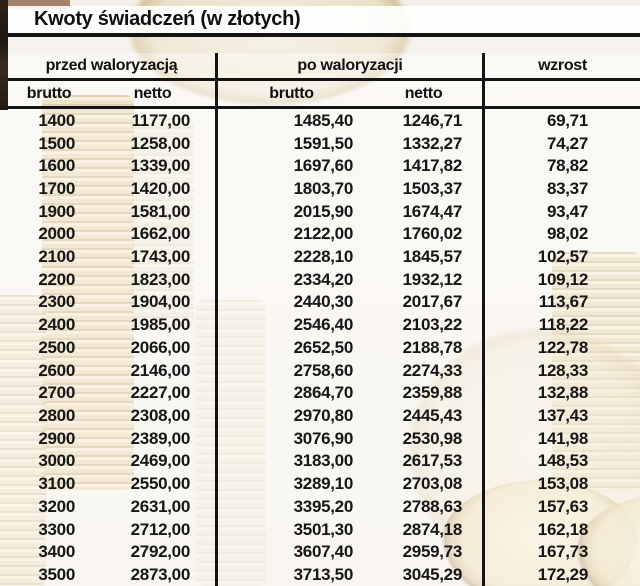 This screenshot has height=586, width=640. I want to click on table-row: 2800 2308,00 2970,80 2445,43 137,43, so click(320, 415).